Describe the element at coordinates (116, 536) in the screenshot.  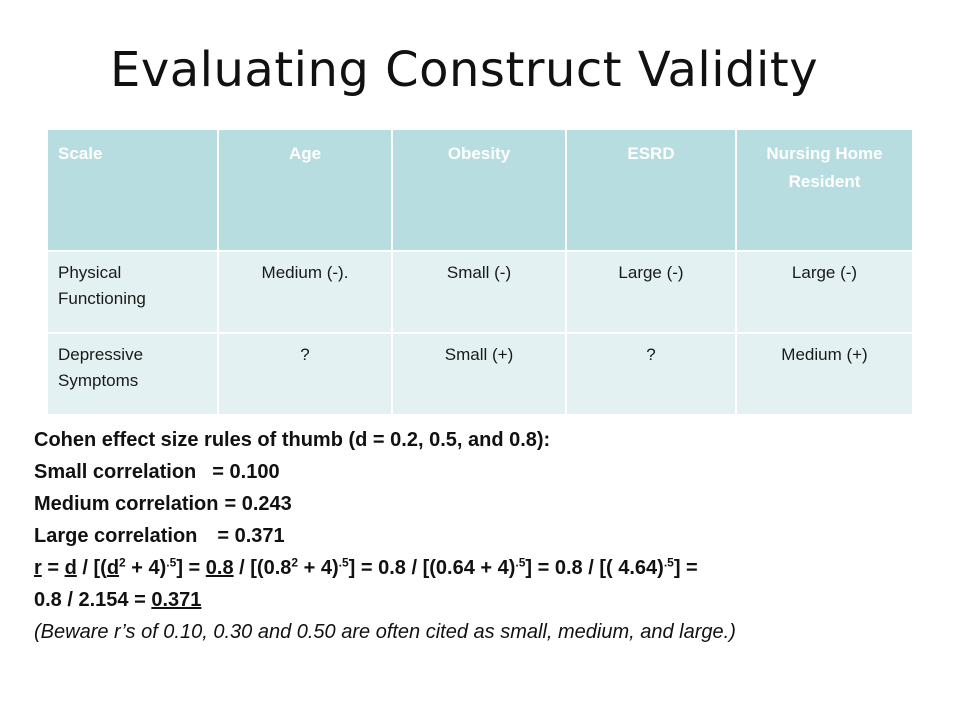
I see `large-correlation-label: Large correlation` at that location.